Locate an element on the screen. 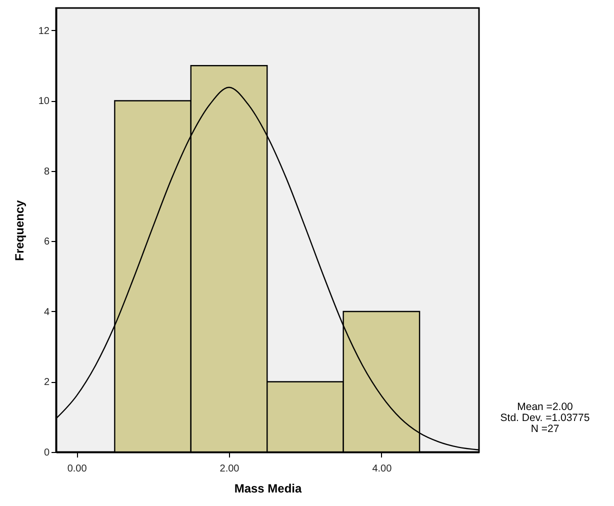 This screenshot has height=506, width=614. text: N =27 is located at coordinates (545, 429).